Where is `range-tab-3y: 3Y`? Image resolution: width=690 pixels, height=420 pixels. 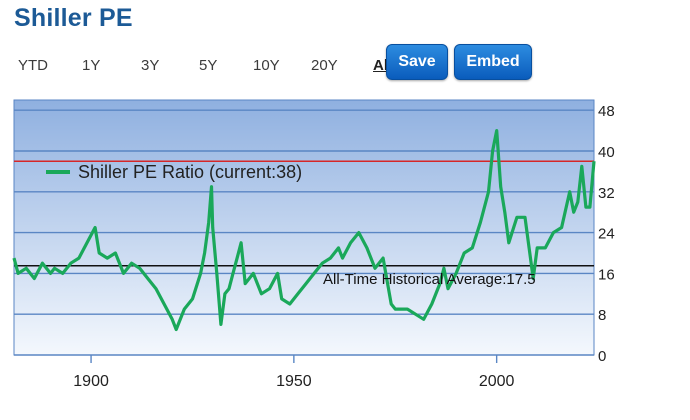
range-tab-3y: 3Y is located at coordinates (150, 65).